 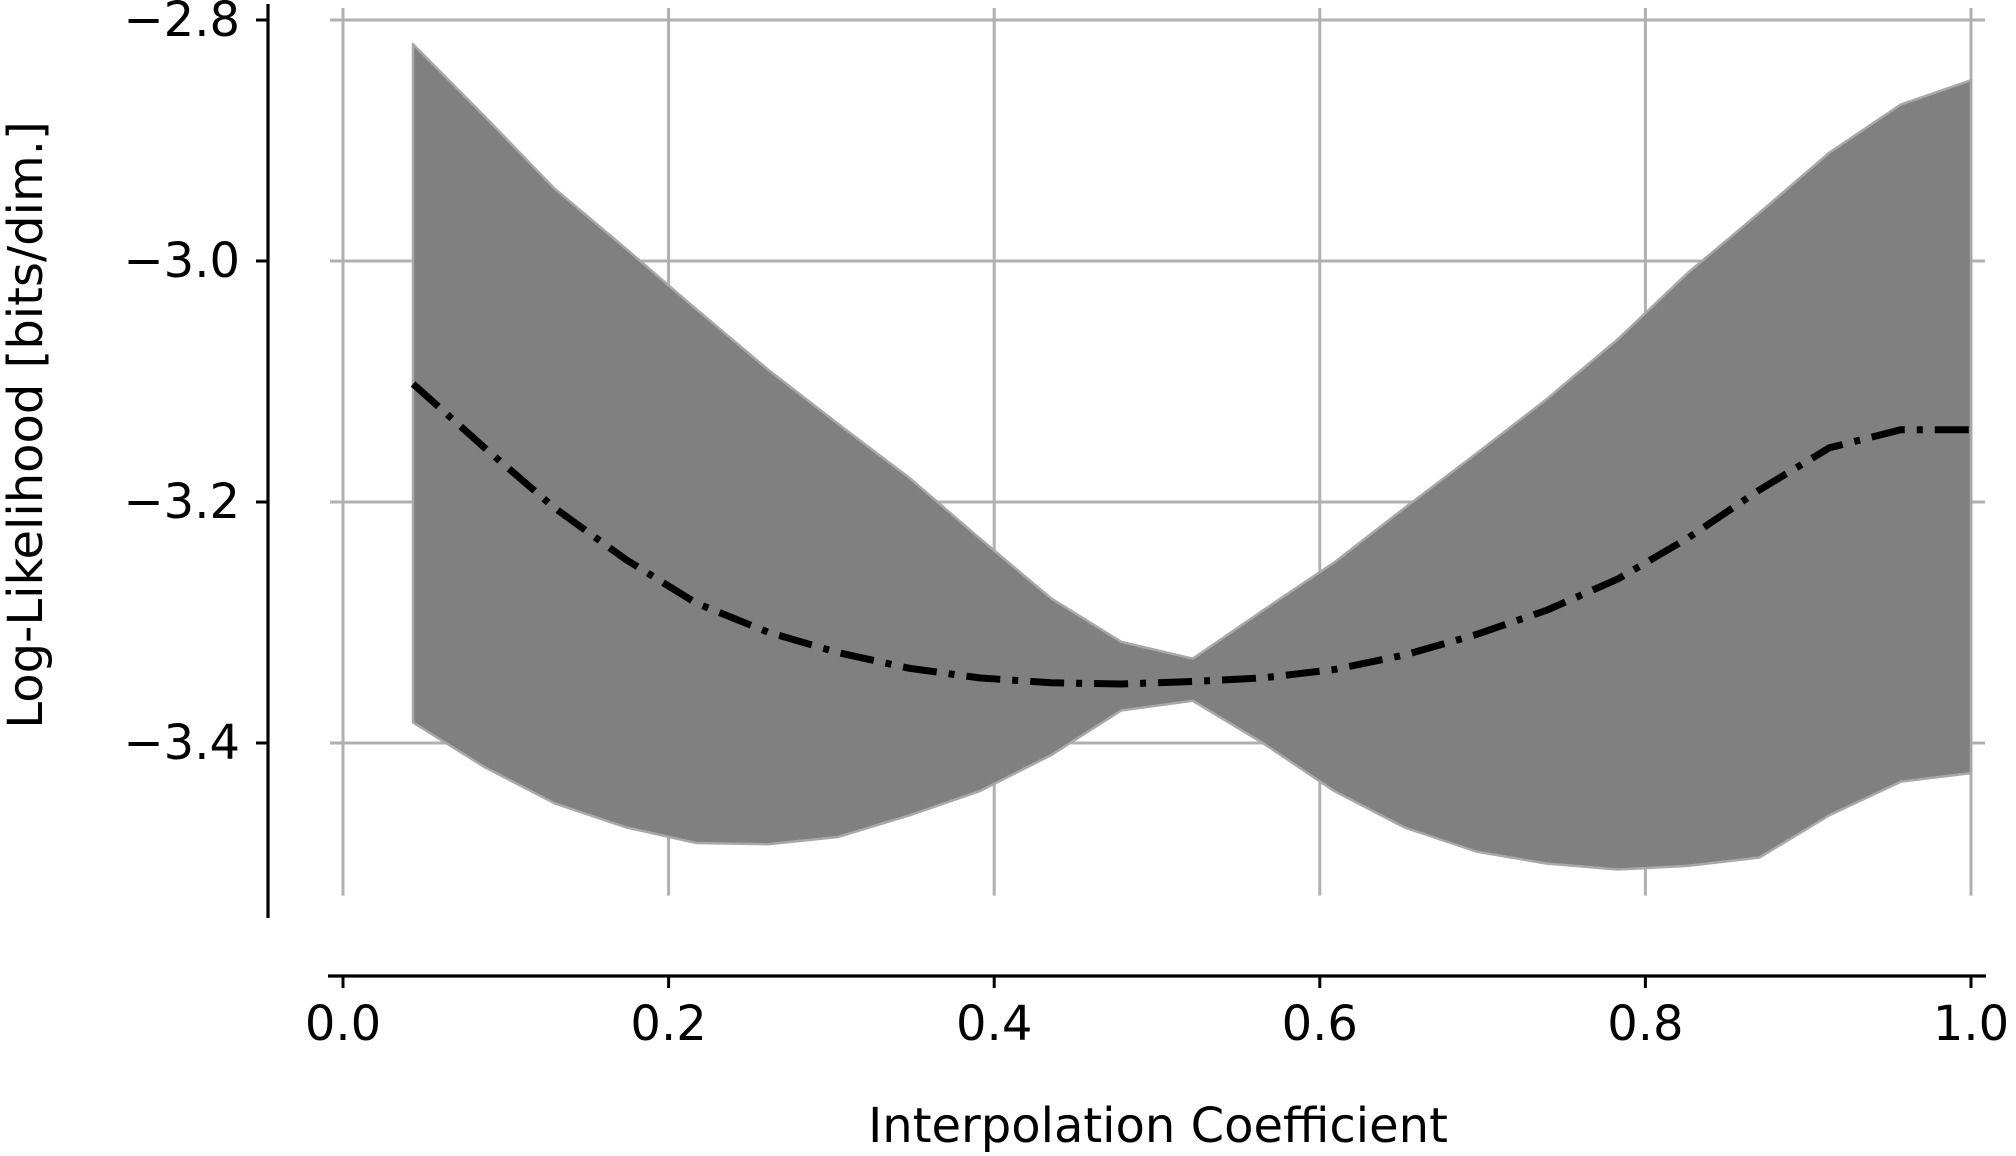 What do you see at coordinates (1158, 1126) in the screenshot?
I see `x-axis-title: Interpolation Coefficient` at bounding box center [1158, 1126].